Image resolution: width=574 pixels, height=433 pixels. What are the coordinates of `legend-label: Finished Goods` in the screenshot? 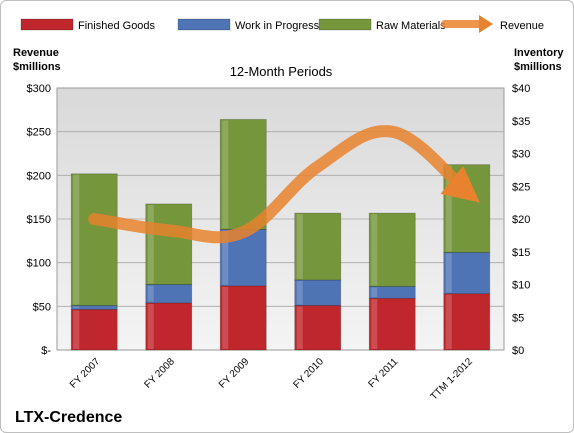 It's located at (117, 26).